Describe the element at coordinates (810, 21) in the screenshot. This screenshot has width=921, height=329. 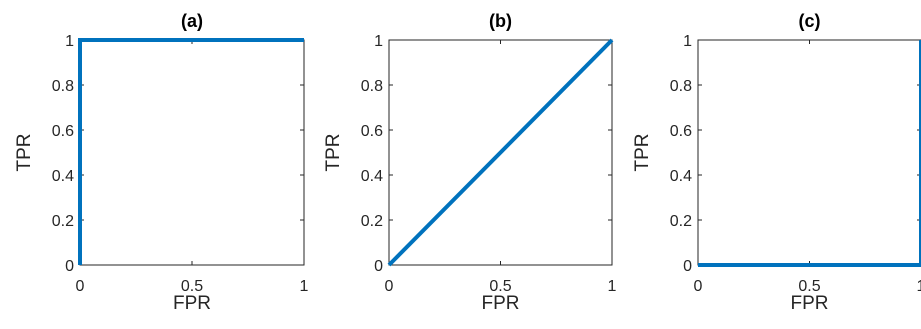
I see `panel-title: (c)` at that location.